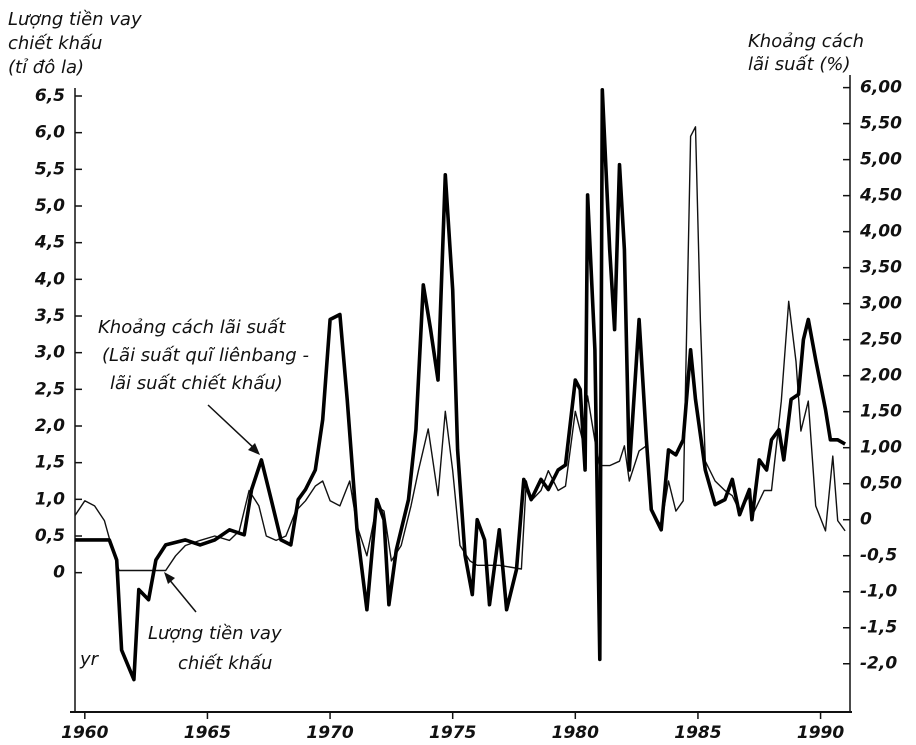 This screenshot has height=745, width=916. I want to click on y2-tick-label: 0, so click(866, 520).